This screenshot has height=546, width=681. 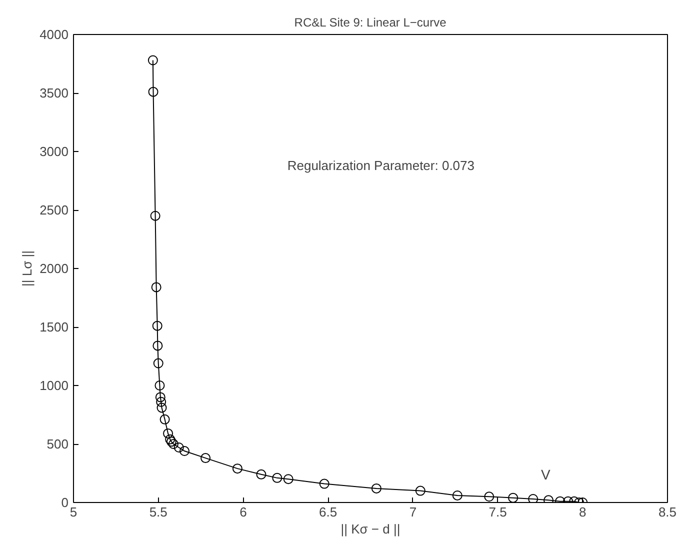 What do you see at coordinates (546, 474) in the screenshot?
I see `annotation: V` at bounding box center [546, 474].